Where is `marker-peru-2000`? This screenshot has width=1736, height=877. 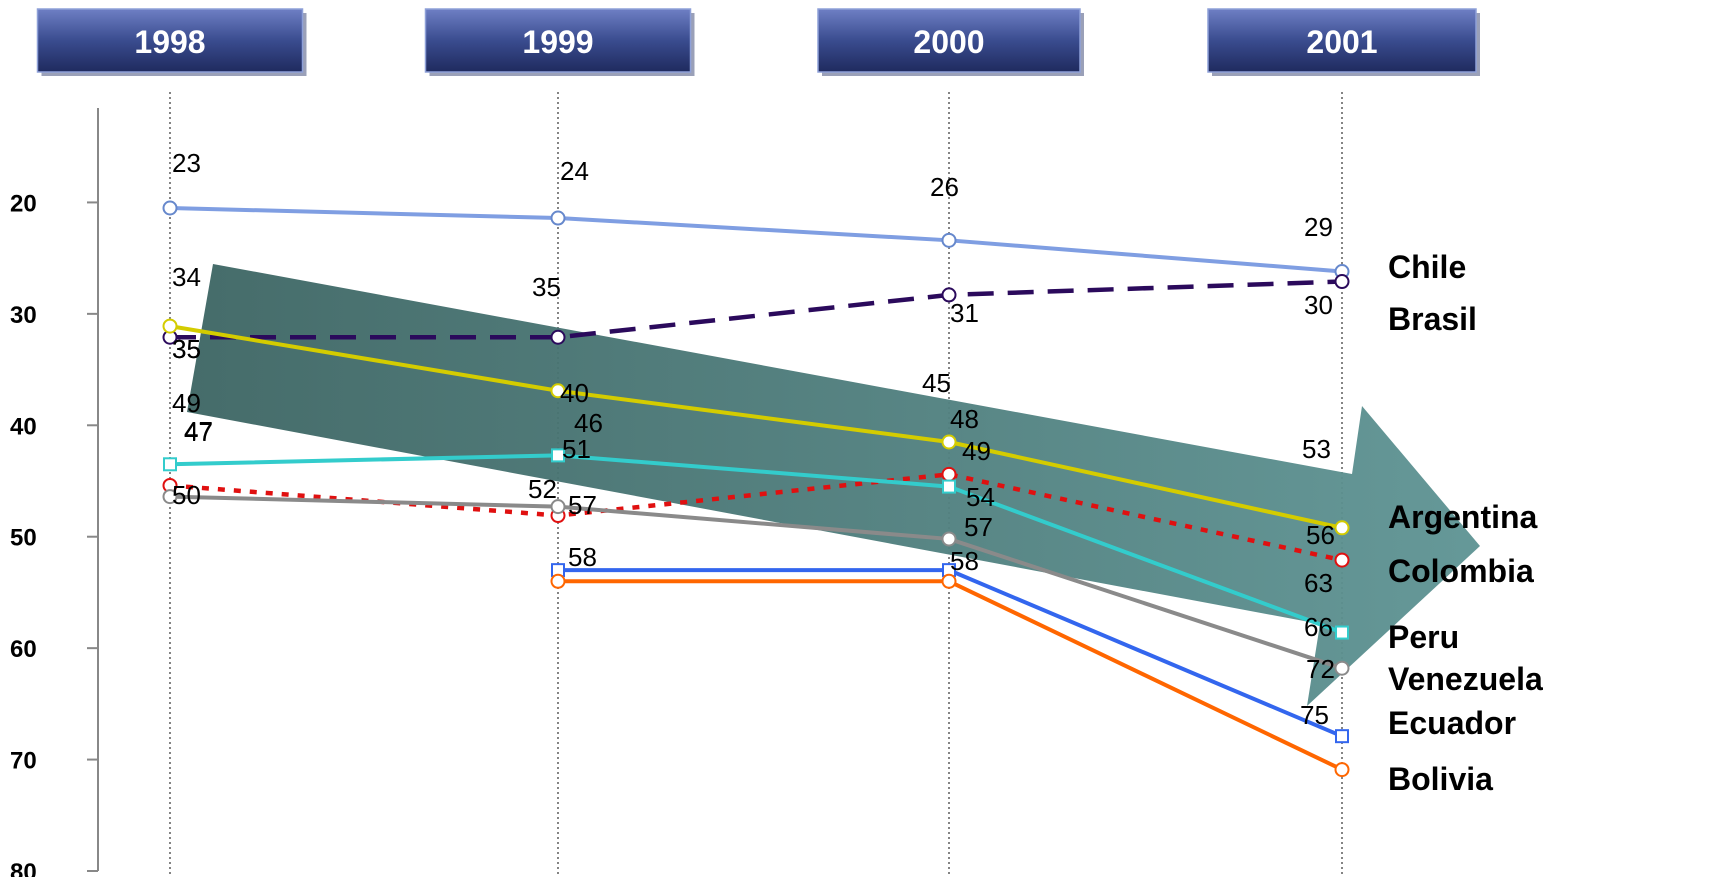
marker-peru-2000 is located at coordinates (949, 539).